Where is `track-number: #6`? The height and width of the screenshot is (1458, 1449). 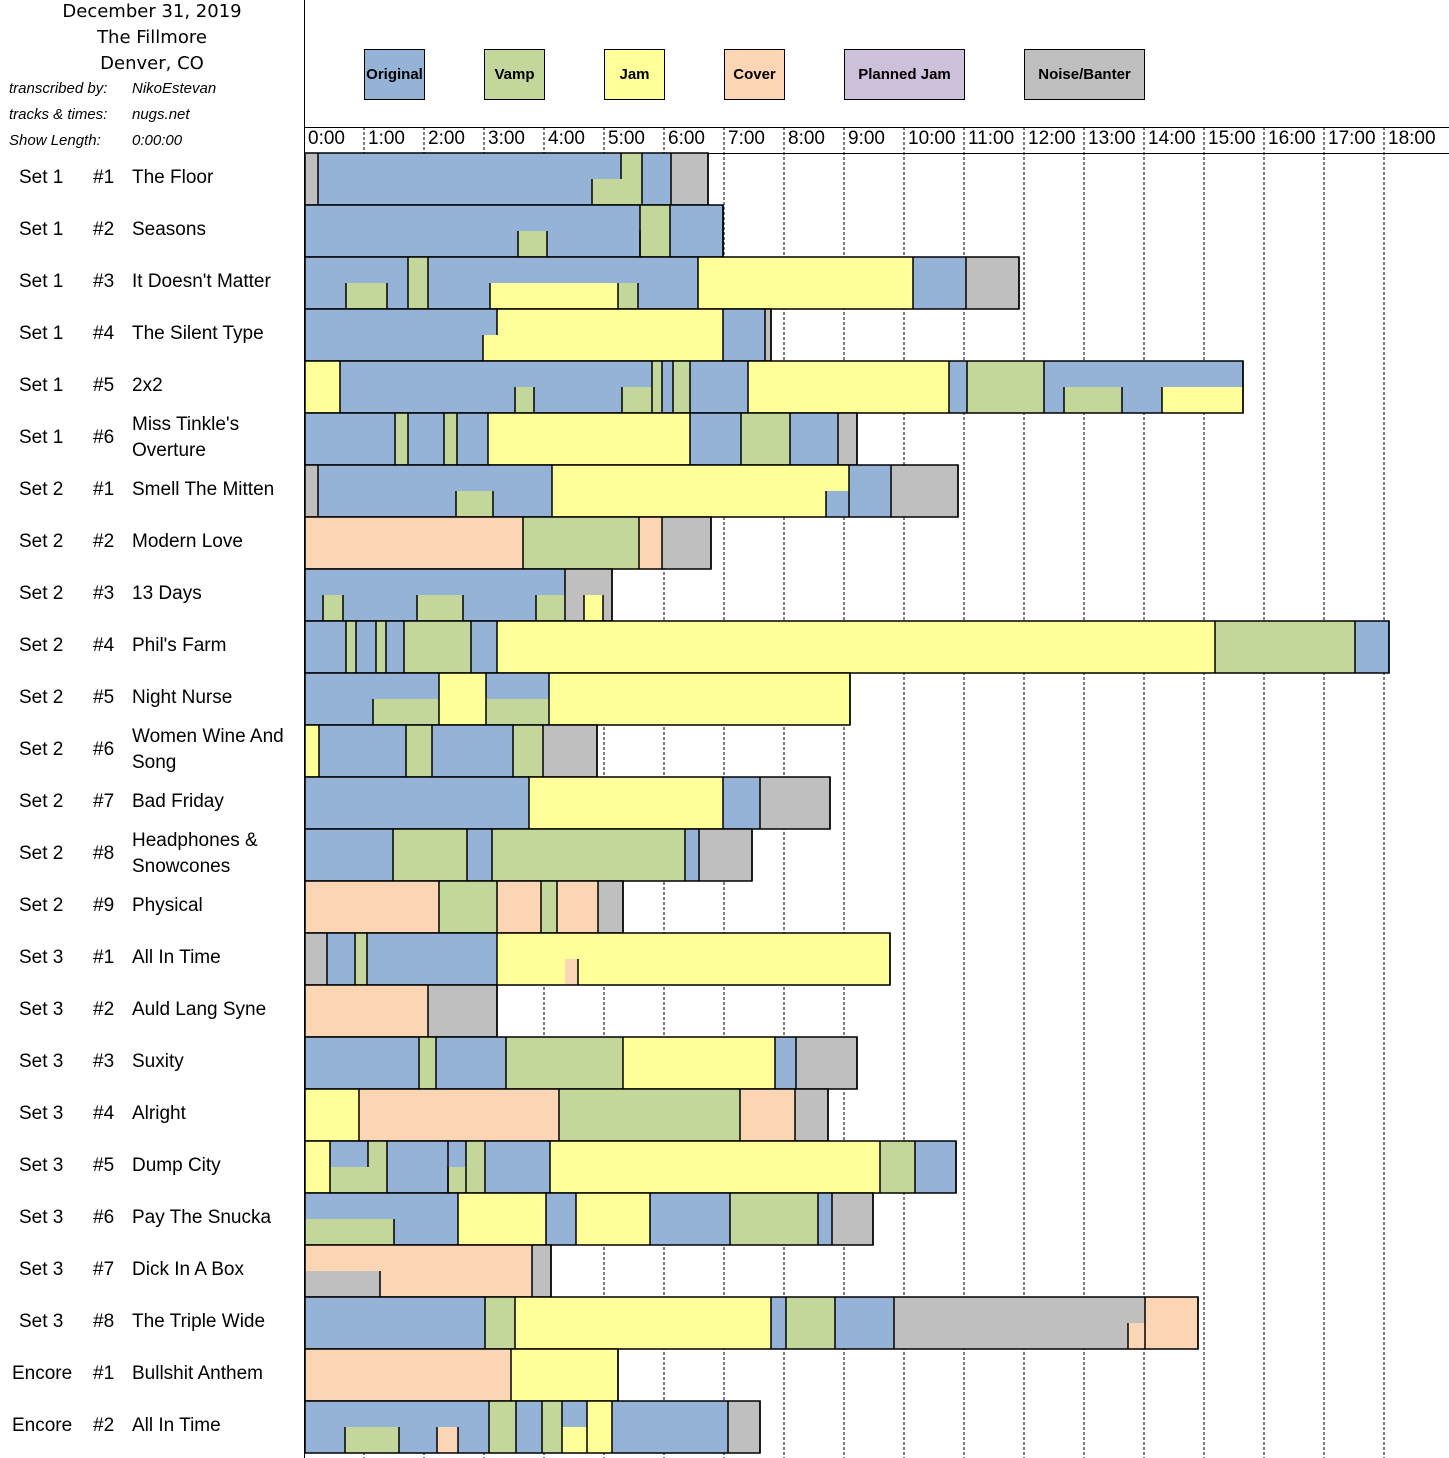
track-number: #6 is located at coordinates (104, 437).